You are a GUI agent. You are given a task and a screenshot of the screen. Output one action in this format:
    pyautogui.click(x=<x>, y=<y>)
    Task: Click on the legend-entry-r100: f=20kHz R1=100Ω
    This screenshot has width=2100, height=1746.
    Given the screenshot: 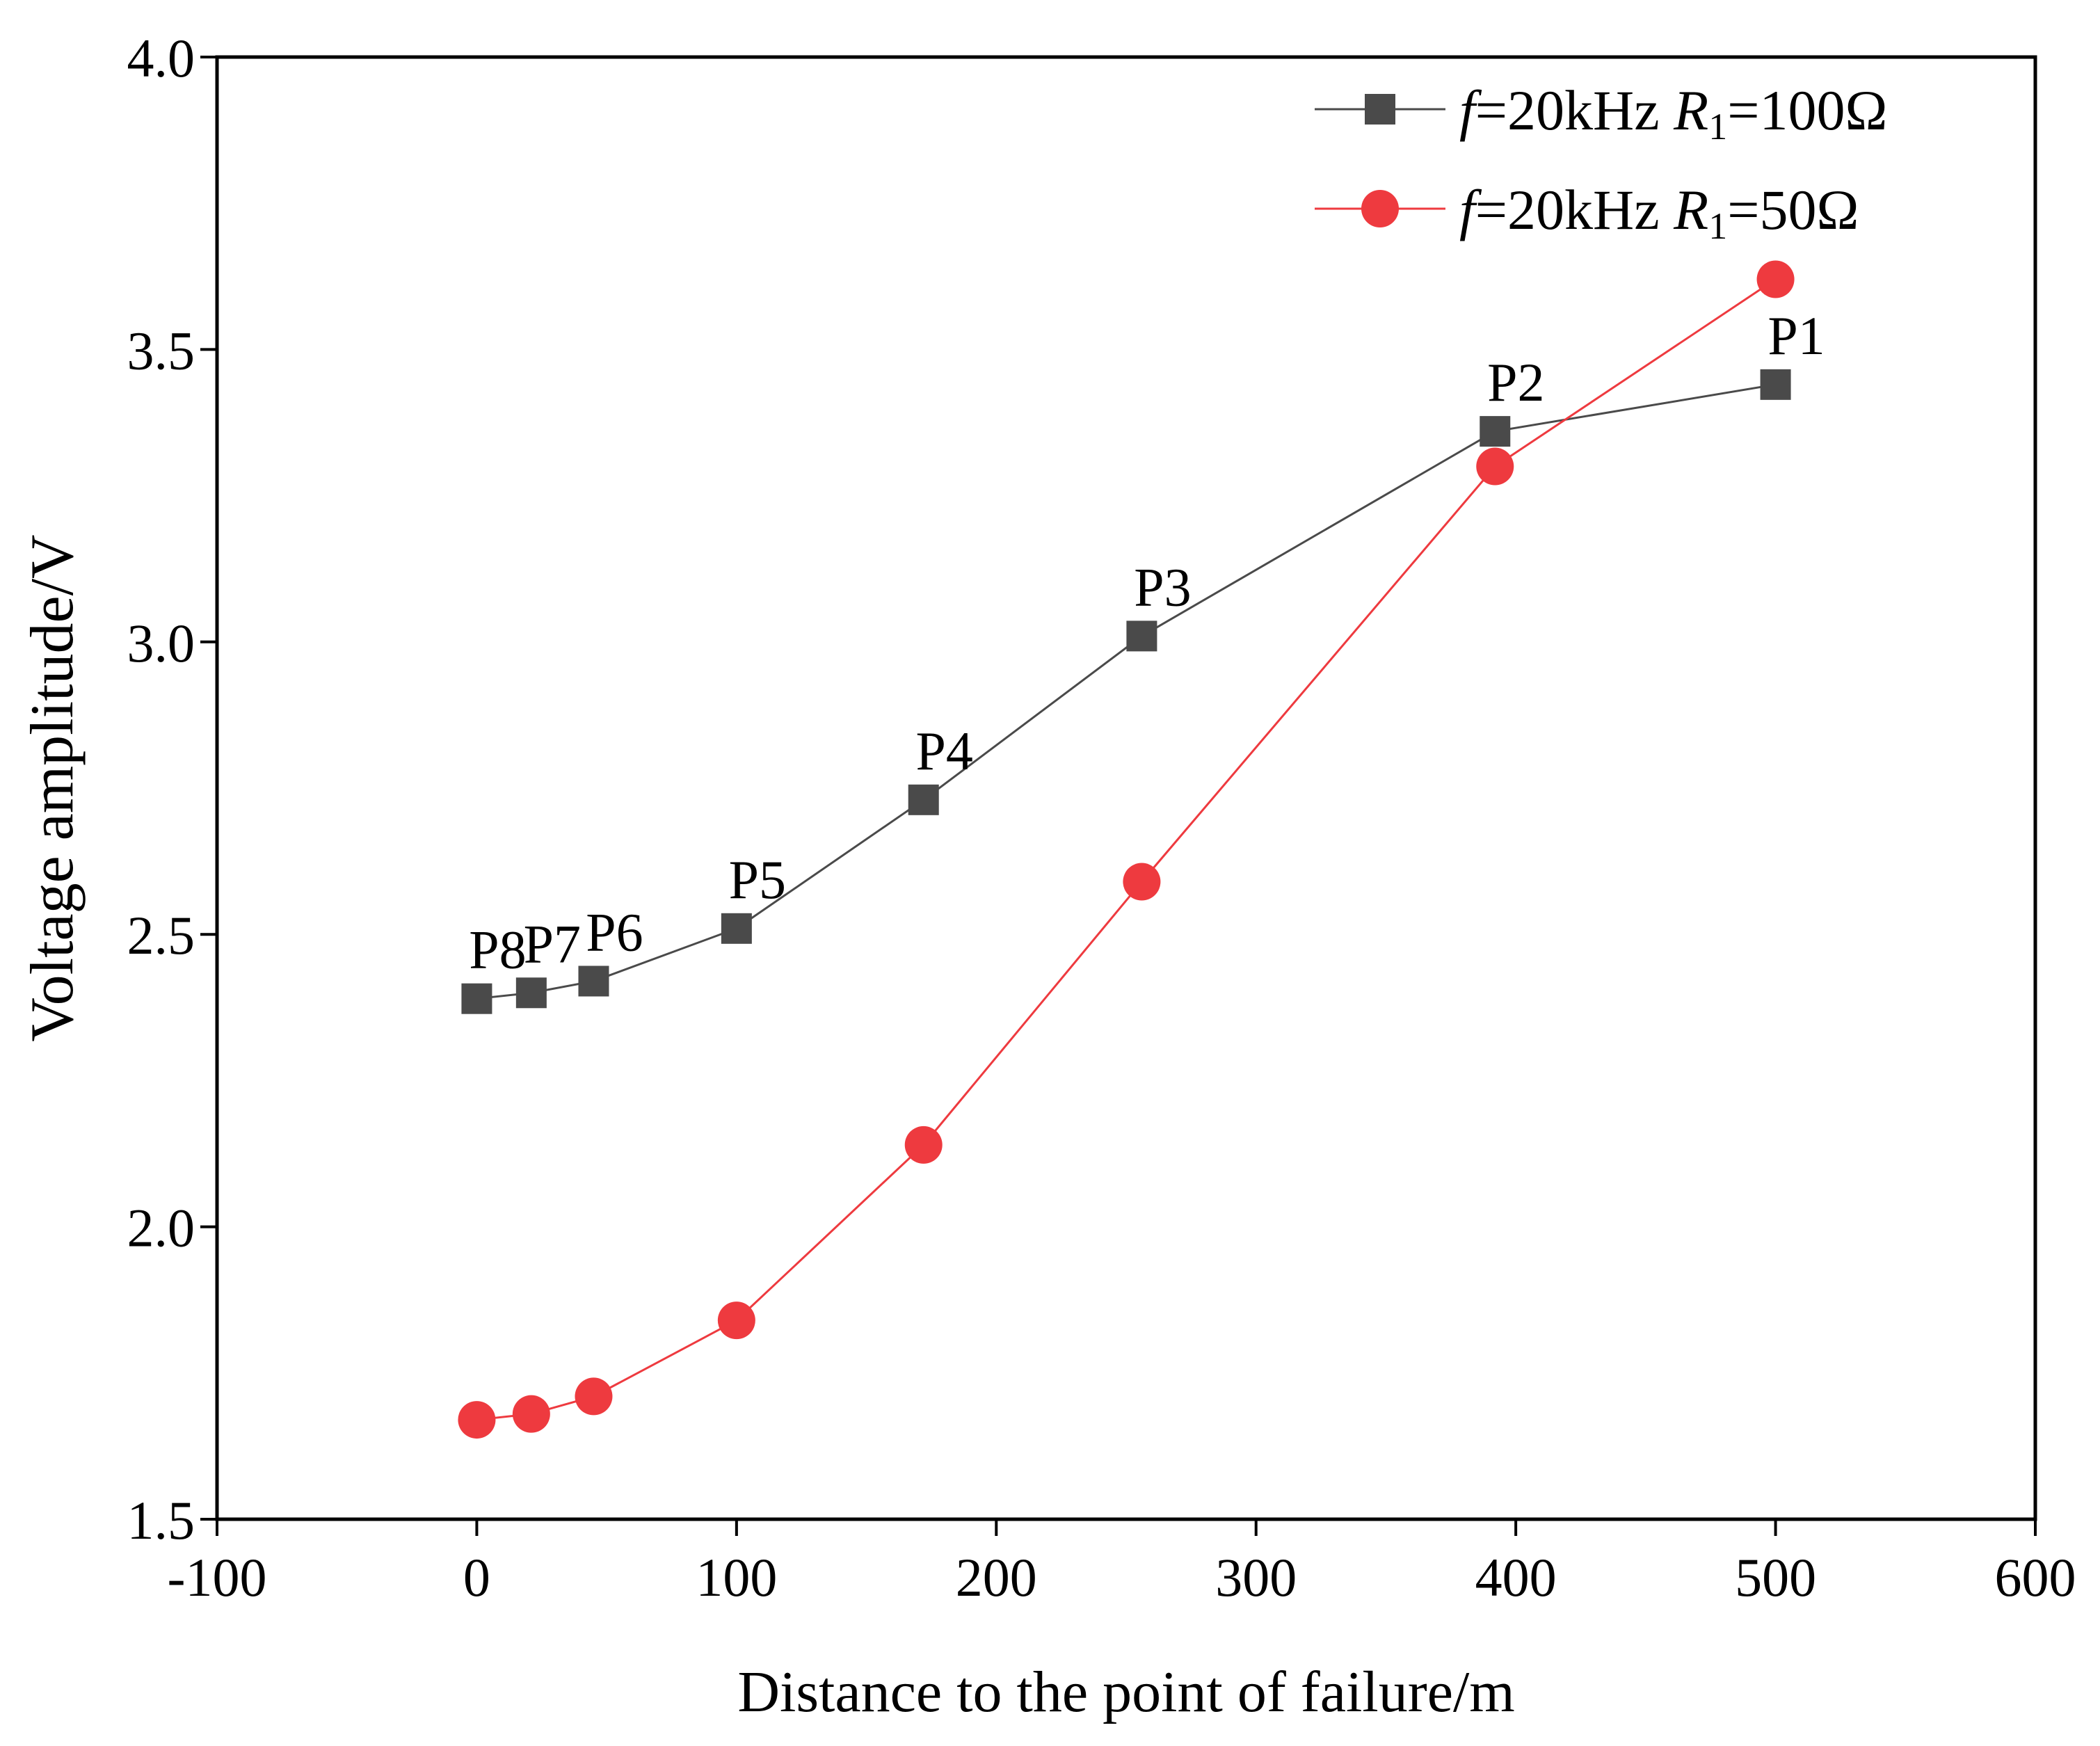 What is the action you would take?
    pyautogui.click(x=1601, y=113)
    